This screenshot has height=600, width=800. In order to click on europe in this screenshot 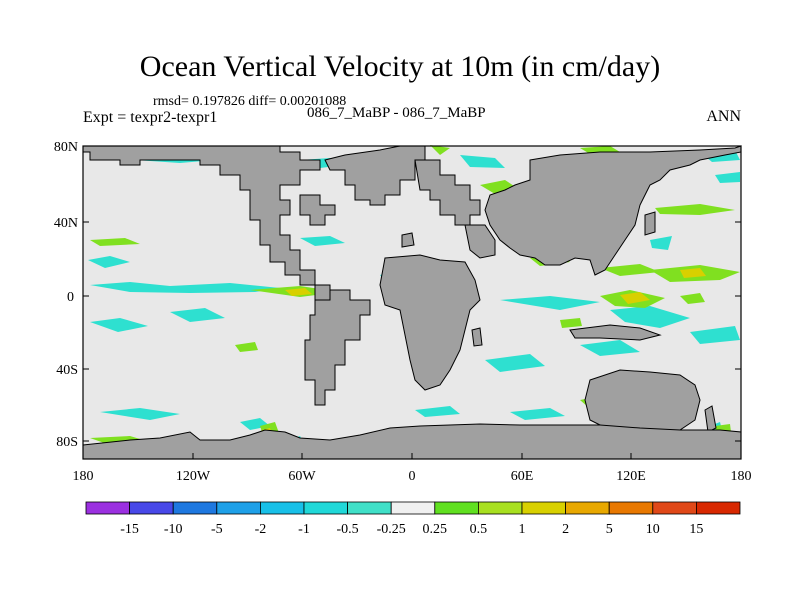, I will do `click(447, 192)`.